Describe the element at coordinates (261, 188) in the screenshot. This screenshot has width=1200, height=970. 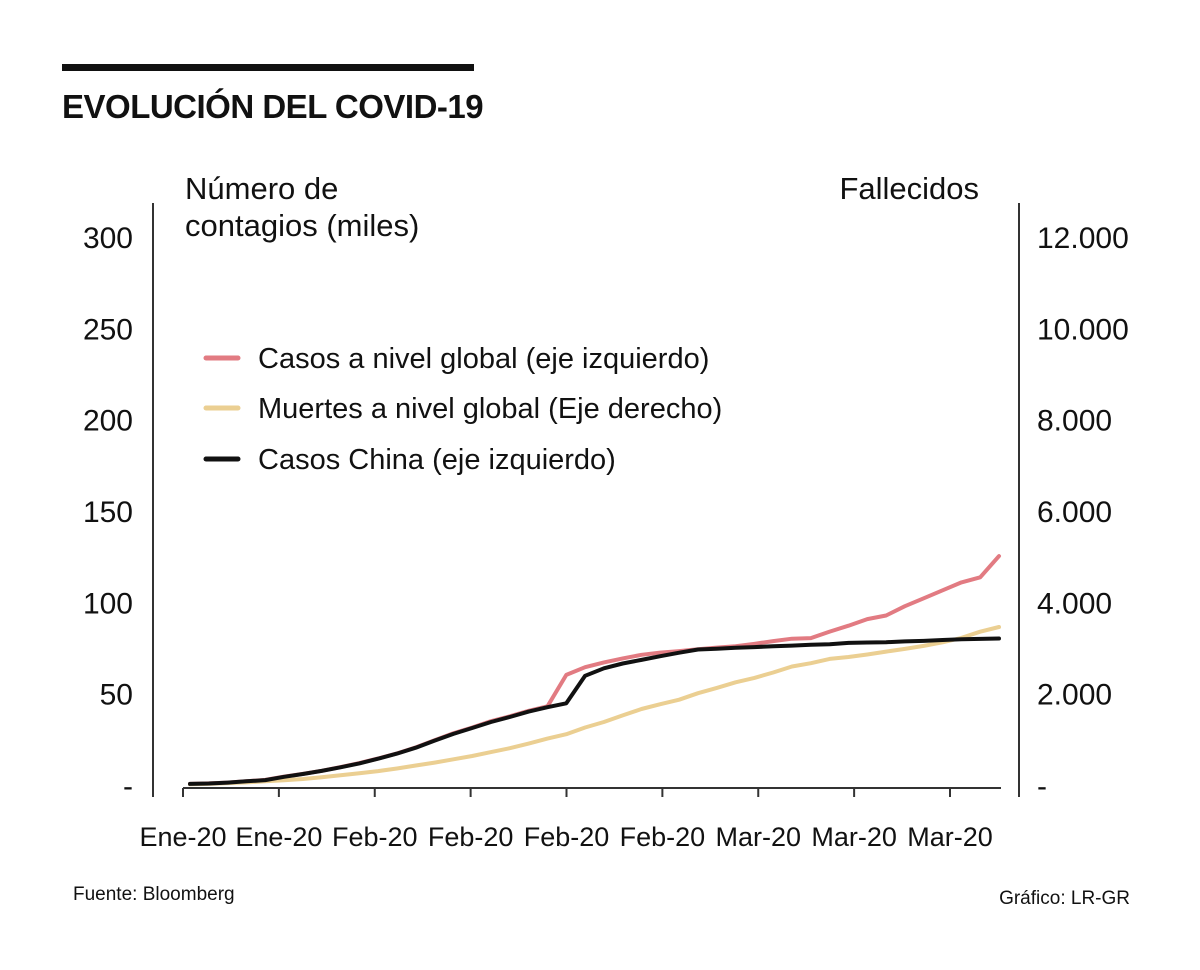
I see `left-axis-title-line1: Número de` at that location.